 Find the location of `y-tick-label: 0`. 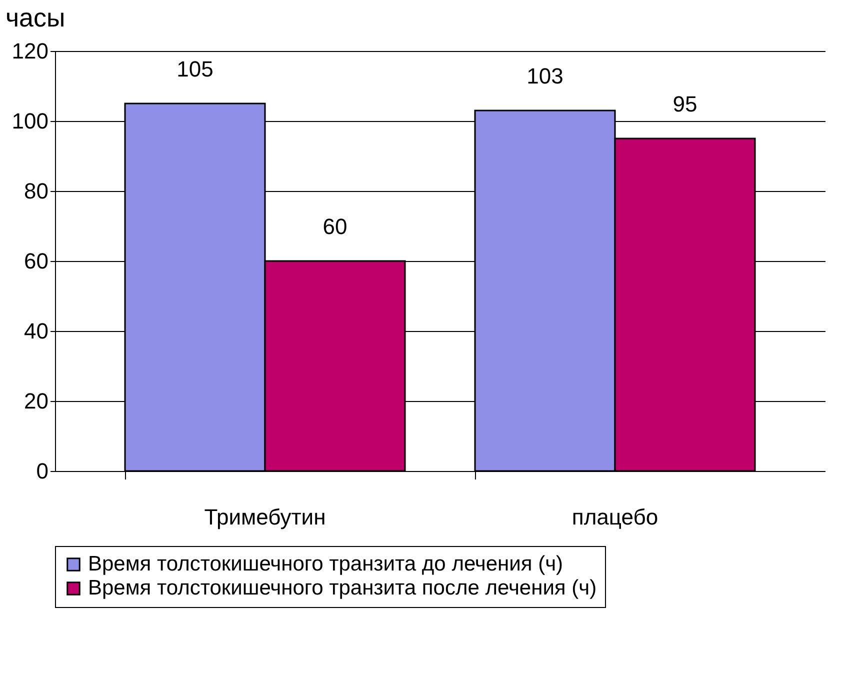

y-tick-label: 0 is located at coordinates (42, 471).